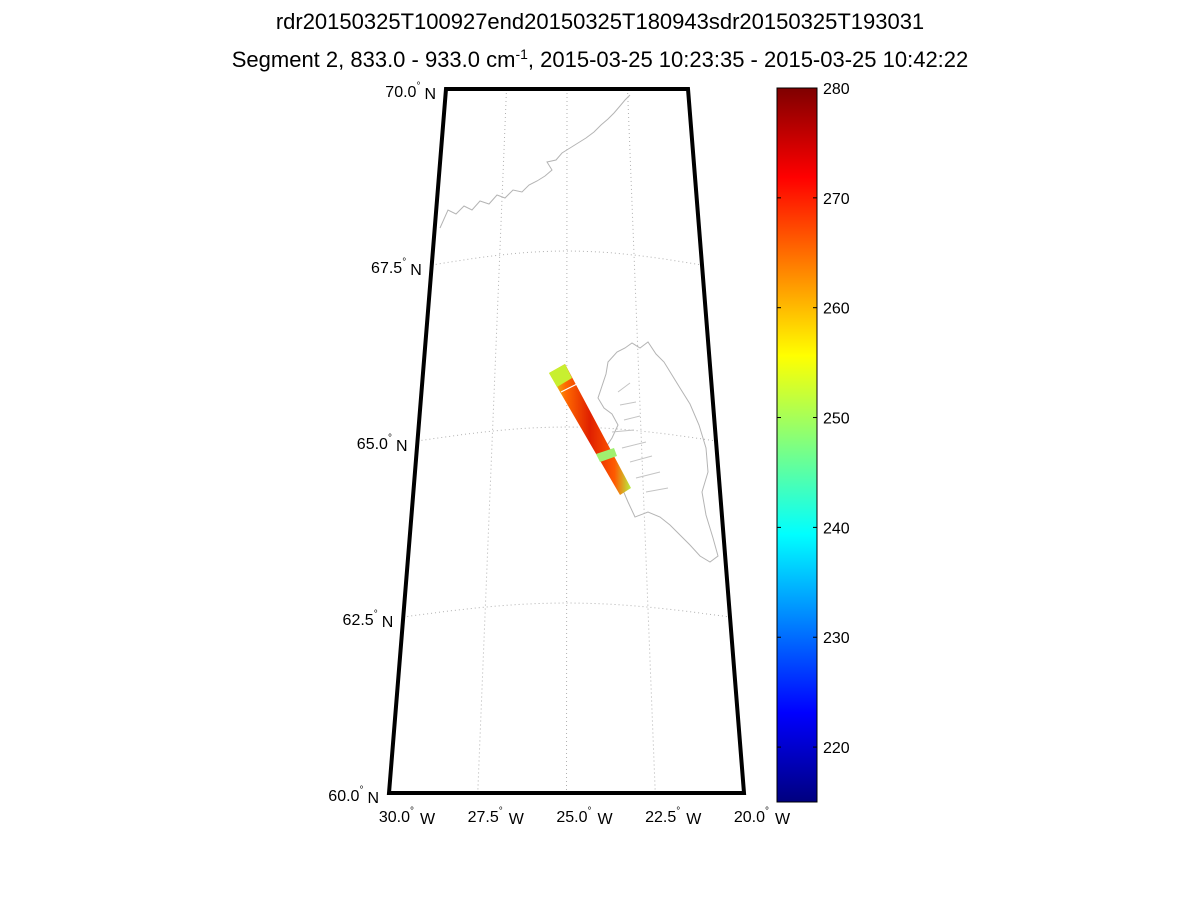  What do you see at coordinates (571, 817) in the screenshot?
I see `longitude-value: 25.0` at bounding box center [571, 817].